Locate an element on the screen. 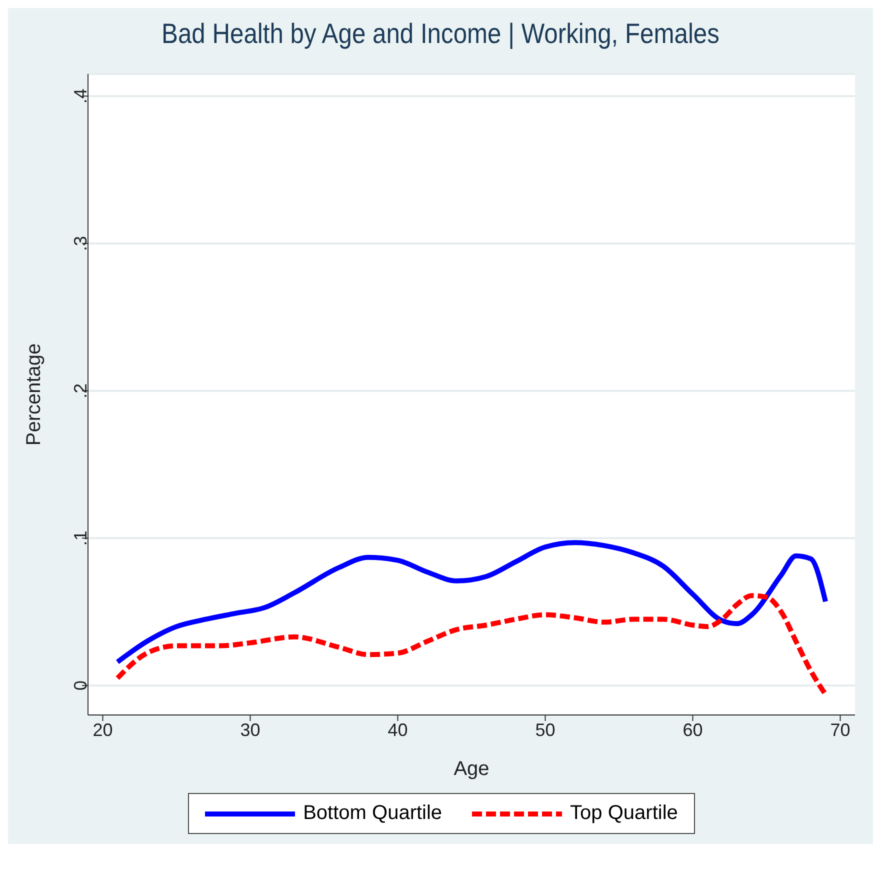  x-tick-label: 40 is located at coordinates (398, 730).